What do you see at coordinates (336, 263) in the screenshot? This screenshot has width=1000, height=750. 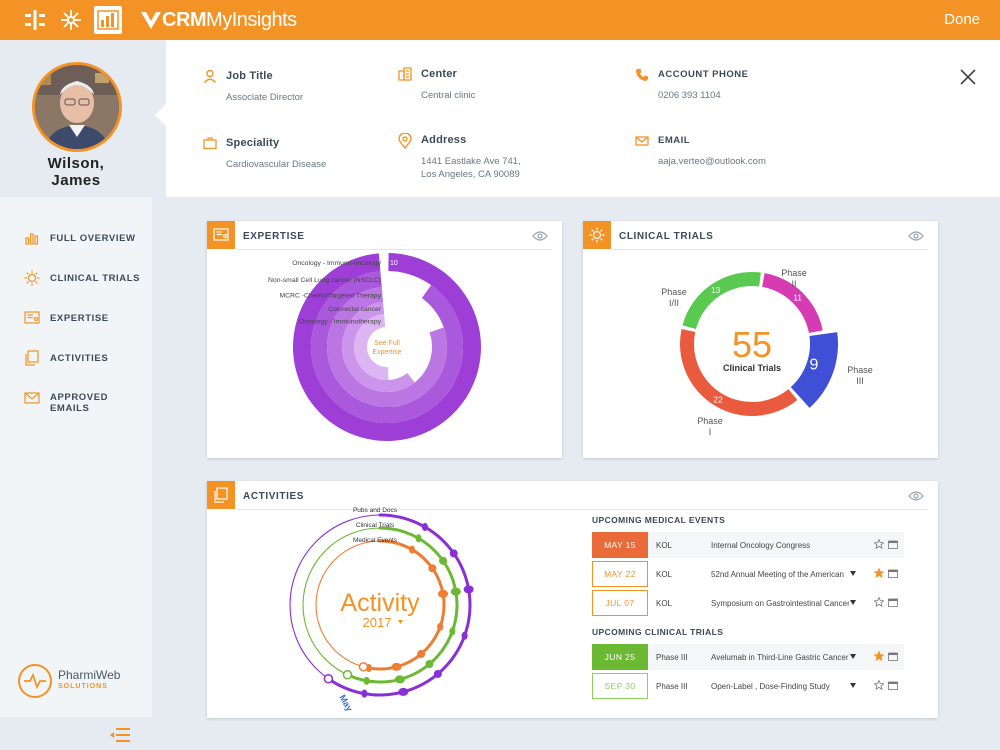 I see `expertise-ring-label: Oncology - Immuno-oncology` at bounding box center [336, 263].